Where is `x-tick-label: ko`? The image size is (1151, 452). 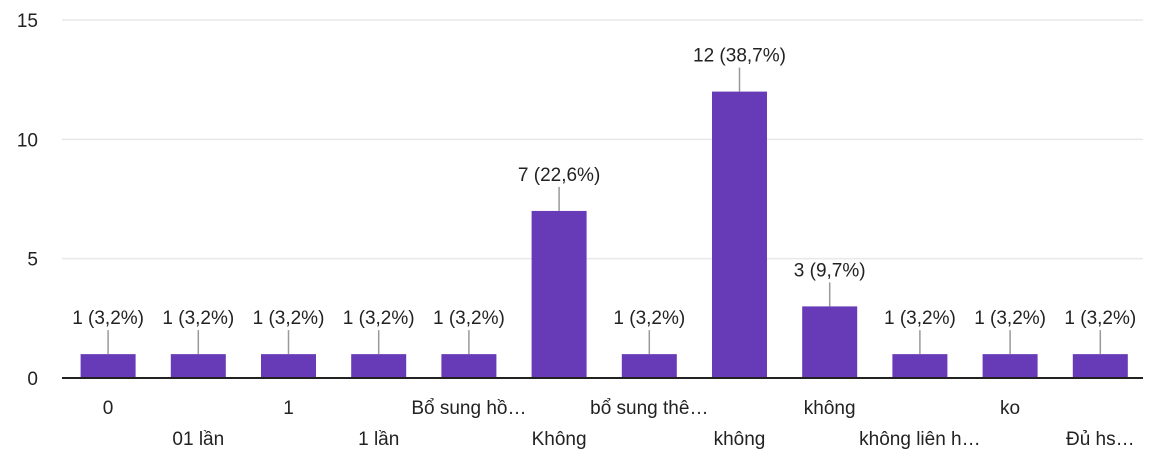
x-tick-label: ko is located at coordinates (1010, 408).